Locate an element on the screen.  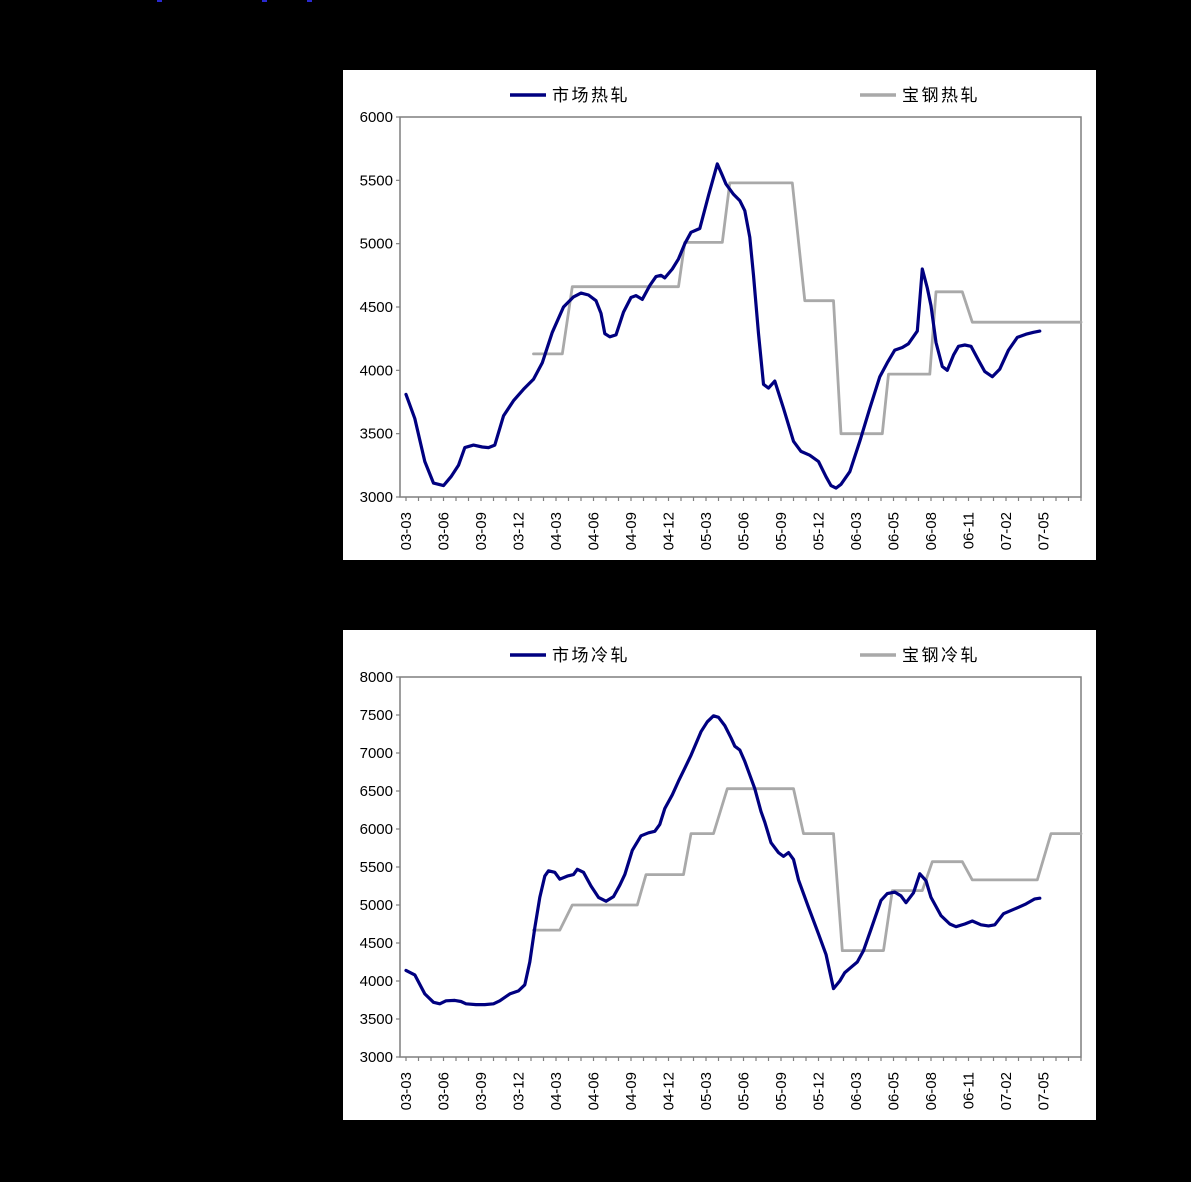
legend-label: 市场热轧 is located at coordinates (591, 96).